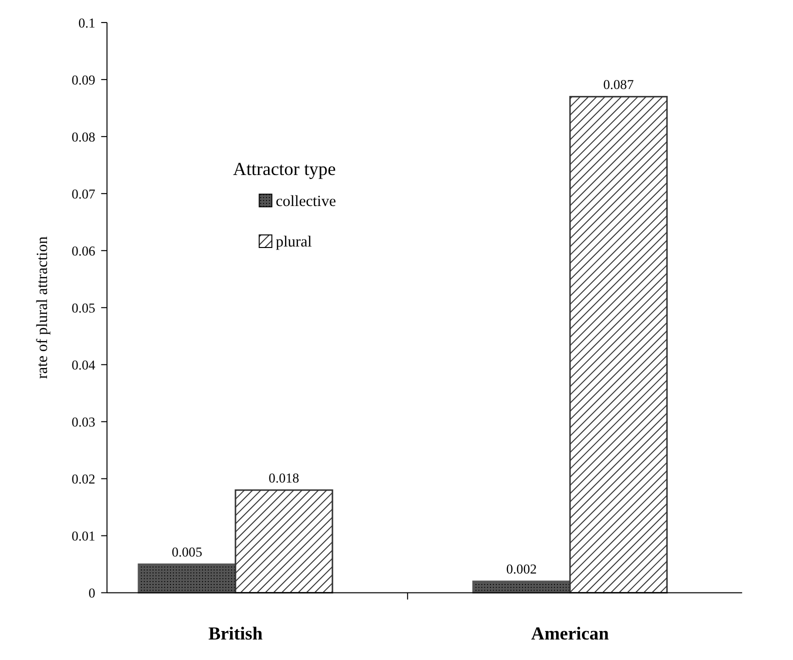  Describe the element at coordinates (84, 422) in the screenshot. I see `y-tick-label: 0.03` at that location.